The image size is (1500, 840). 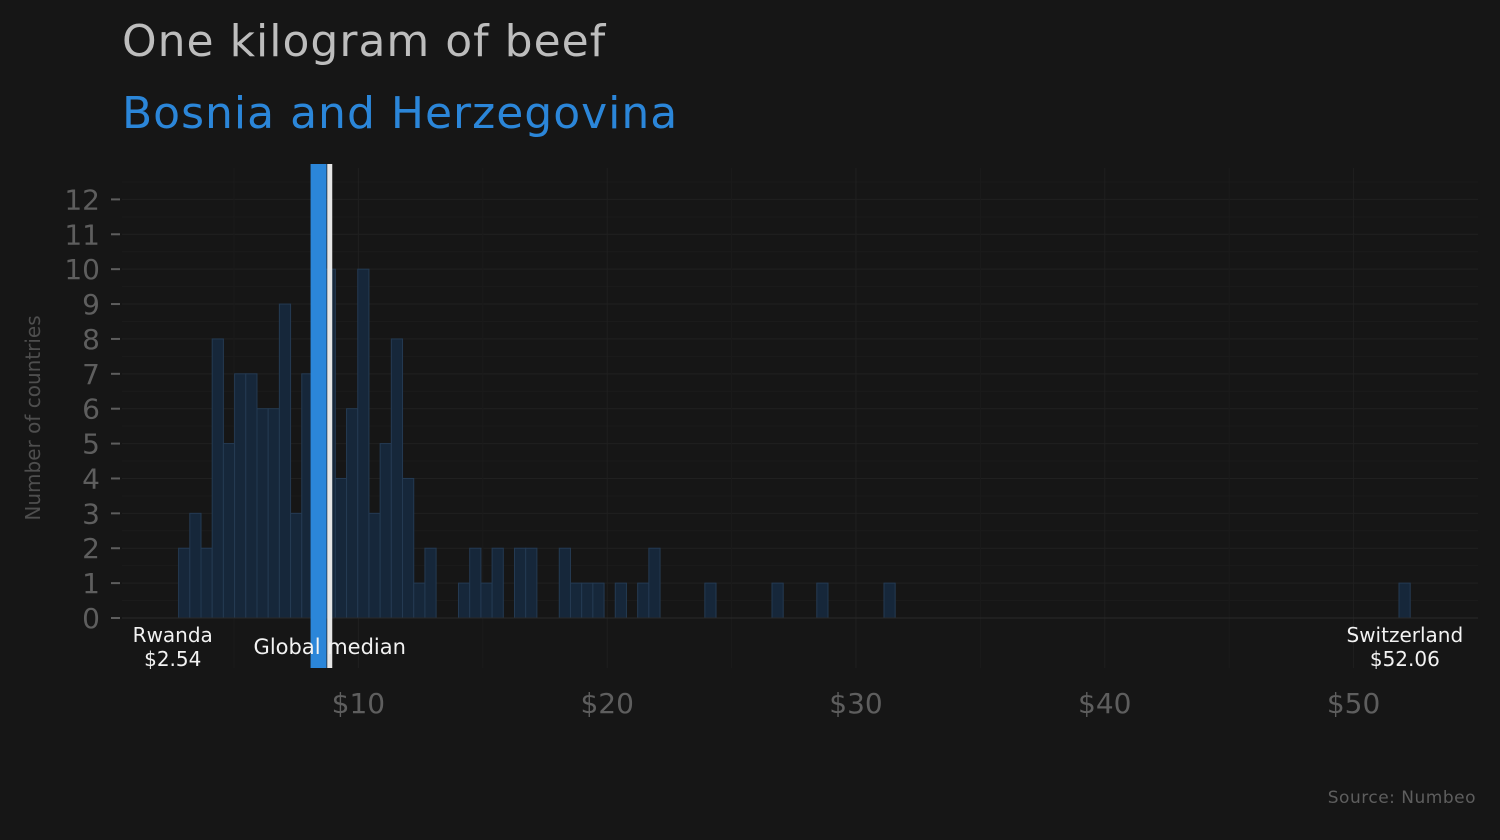 What do you see at coordinates (82, 234) in the screenshot?
I see `y-tick-label: 11` at bounding box center [82, 234].